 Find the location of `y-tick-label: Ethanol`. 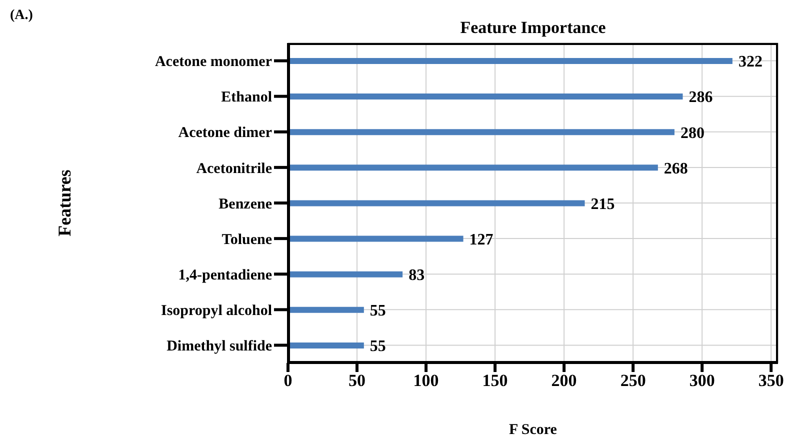

y-tick-label: Ethanol is located at coordinates (246, 98).